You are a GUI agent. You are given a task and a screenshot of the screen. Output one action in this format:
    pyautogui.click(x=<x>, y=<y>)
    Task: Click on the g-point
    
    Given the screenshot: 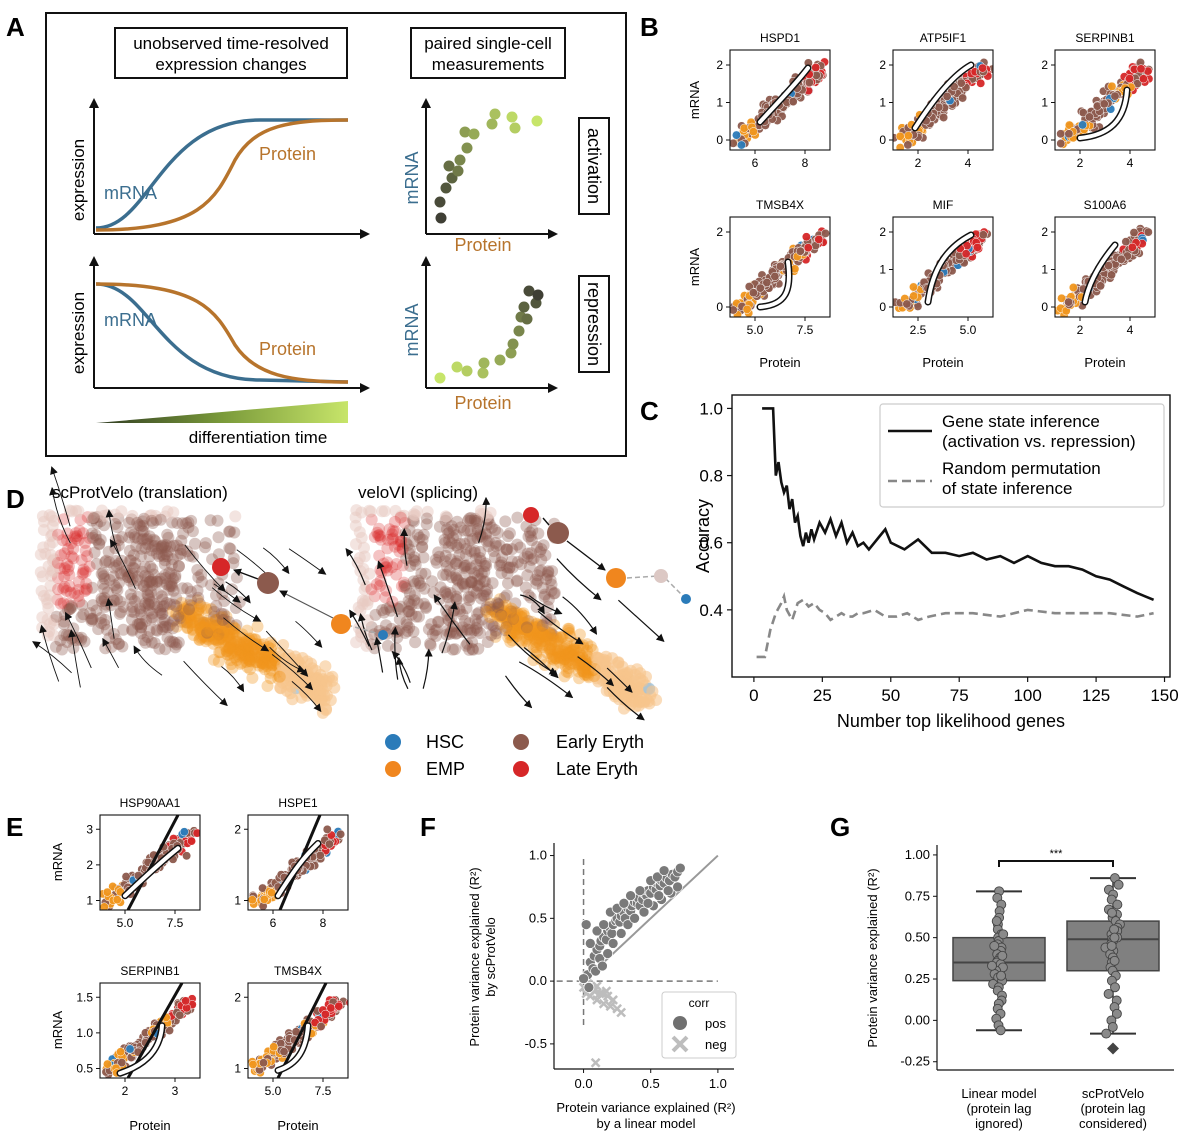 What is the action you would take?
    pyautogui.click(x=1114, y=929)
    